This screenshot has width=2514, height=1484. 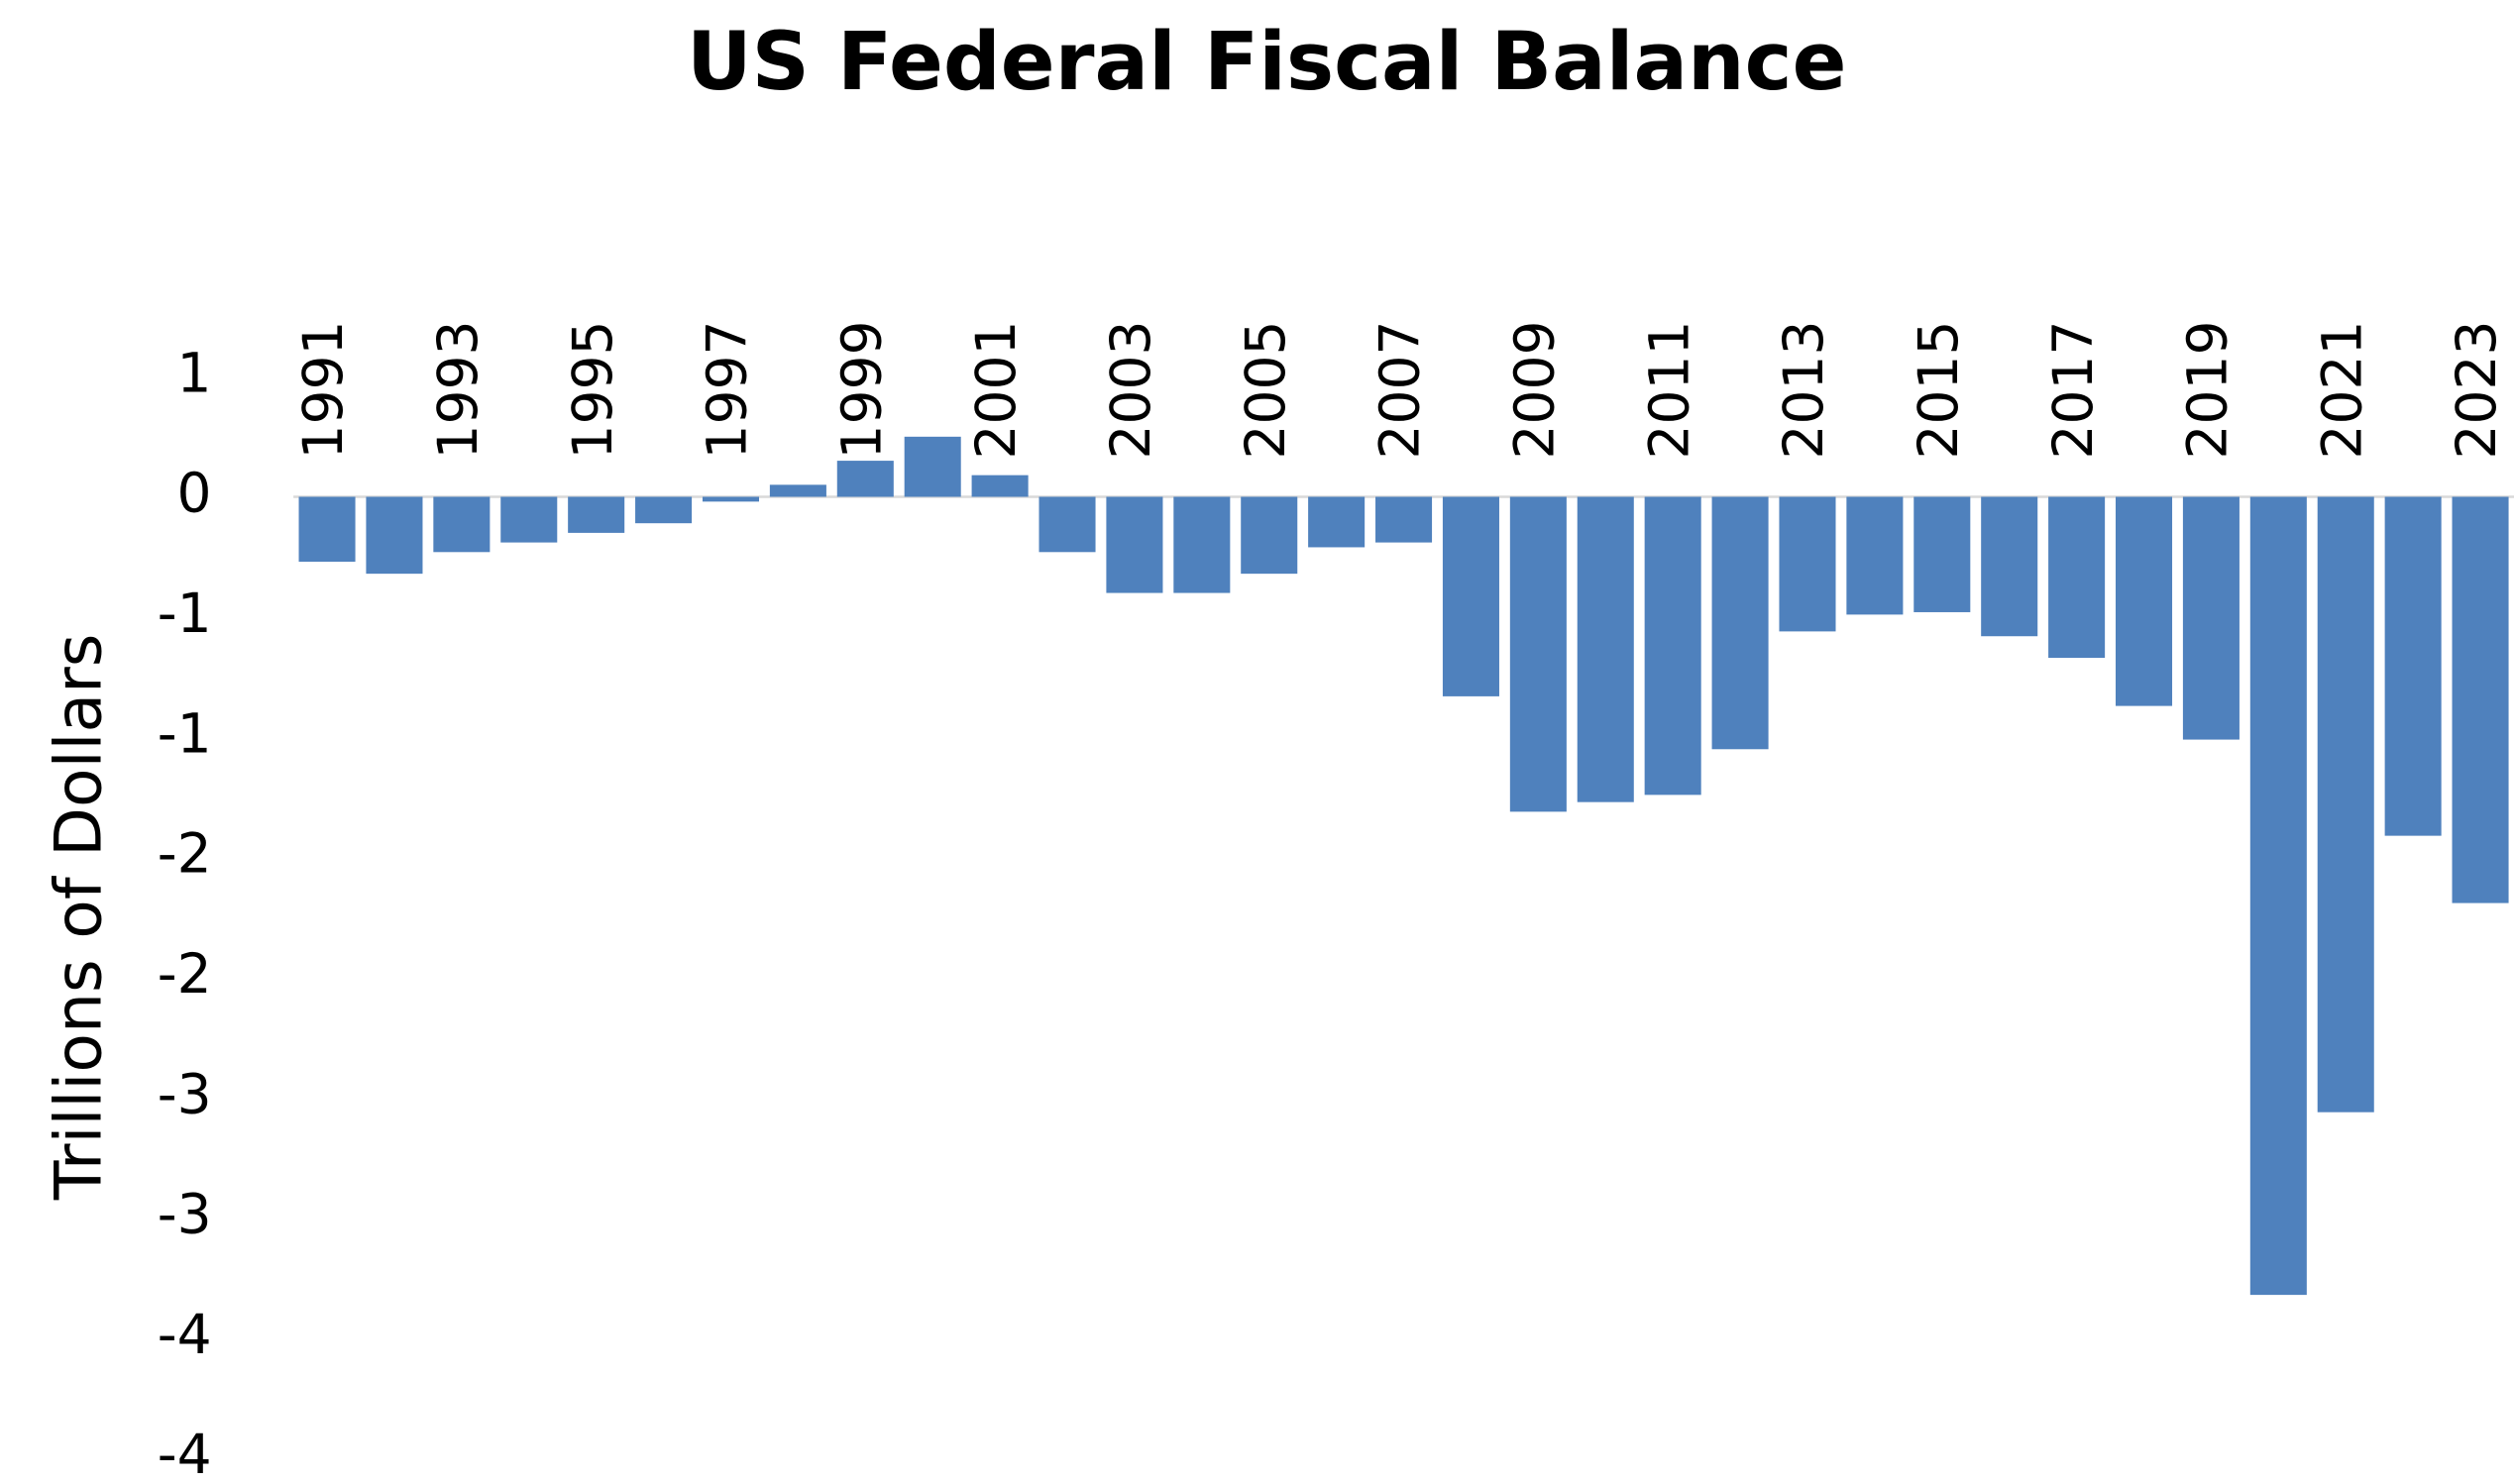 What do you see at coordinates (194, 373) in the screenshot?
I see `y-tick-label: 1` at bounding box center [194, 373].